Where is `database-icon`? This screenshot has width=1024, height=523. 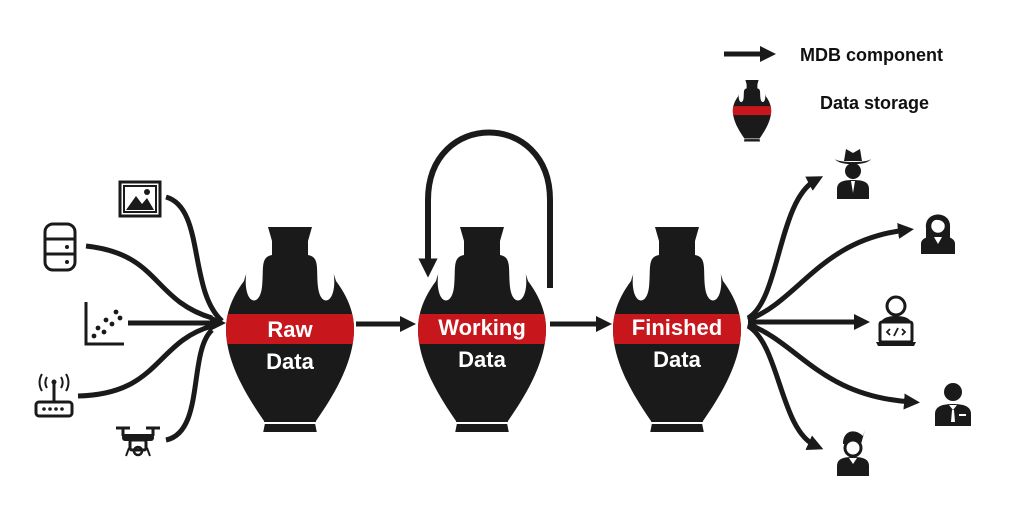 database-icon is located at coordinates (60, 247).